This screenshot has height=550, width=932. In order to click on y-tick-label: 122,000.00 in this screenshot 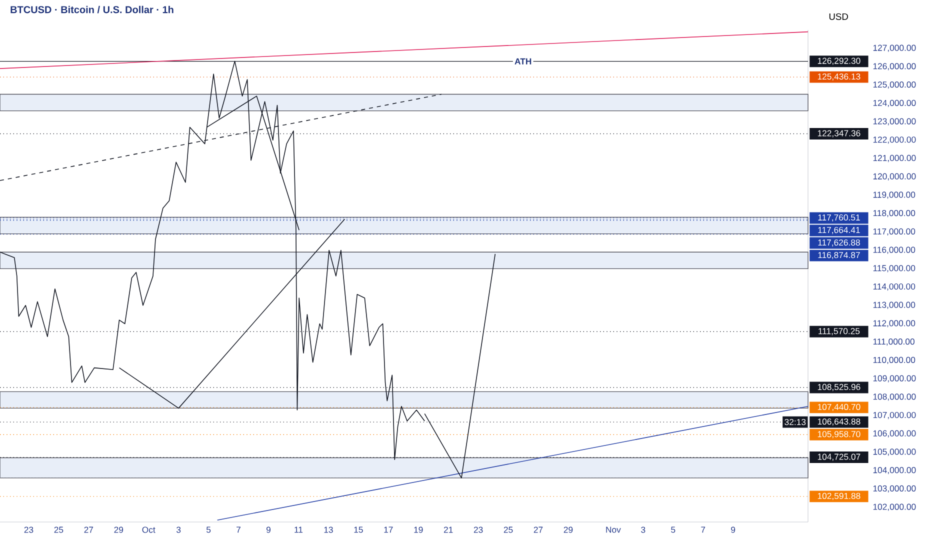, I will do `click(894, 140)`.